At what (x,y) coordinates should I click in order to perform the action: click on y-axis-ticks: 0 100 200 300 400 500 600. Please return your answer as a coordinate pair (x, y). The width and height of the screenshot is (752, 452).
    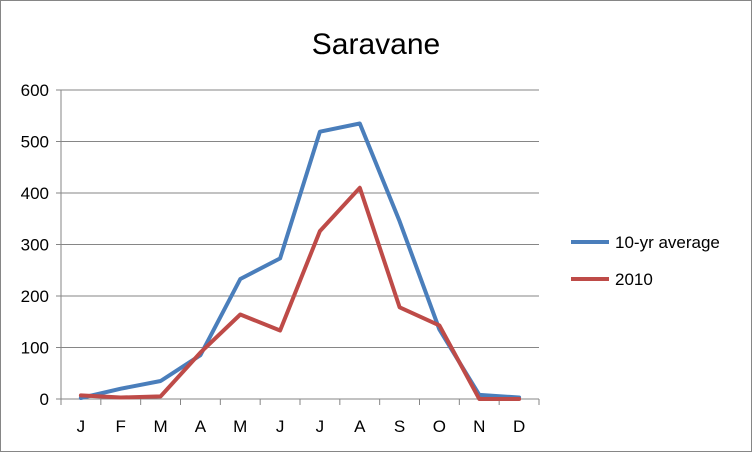
    Looking at the image, I should click on (35, 245).